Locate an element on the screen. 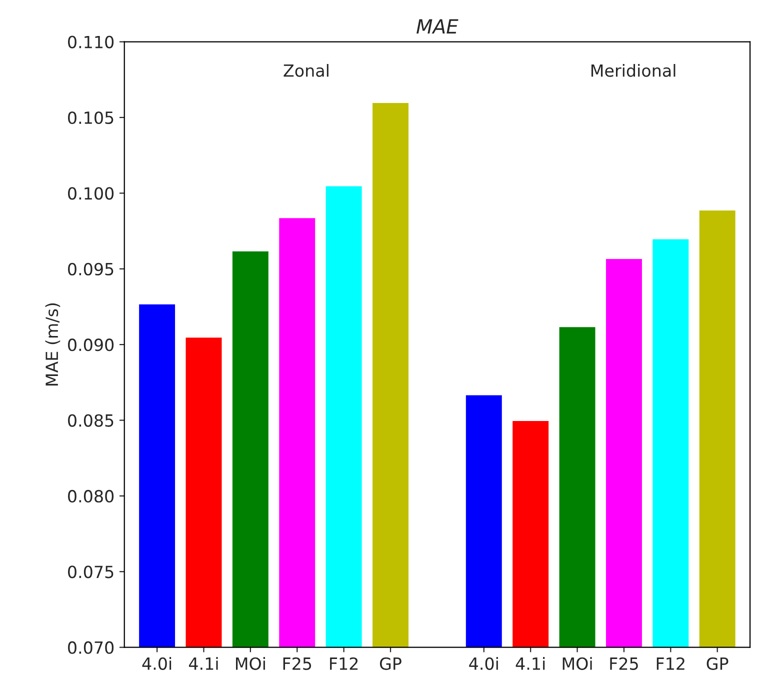  chart-title: MAE is located at coordinates (437, 26).